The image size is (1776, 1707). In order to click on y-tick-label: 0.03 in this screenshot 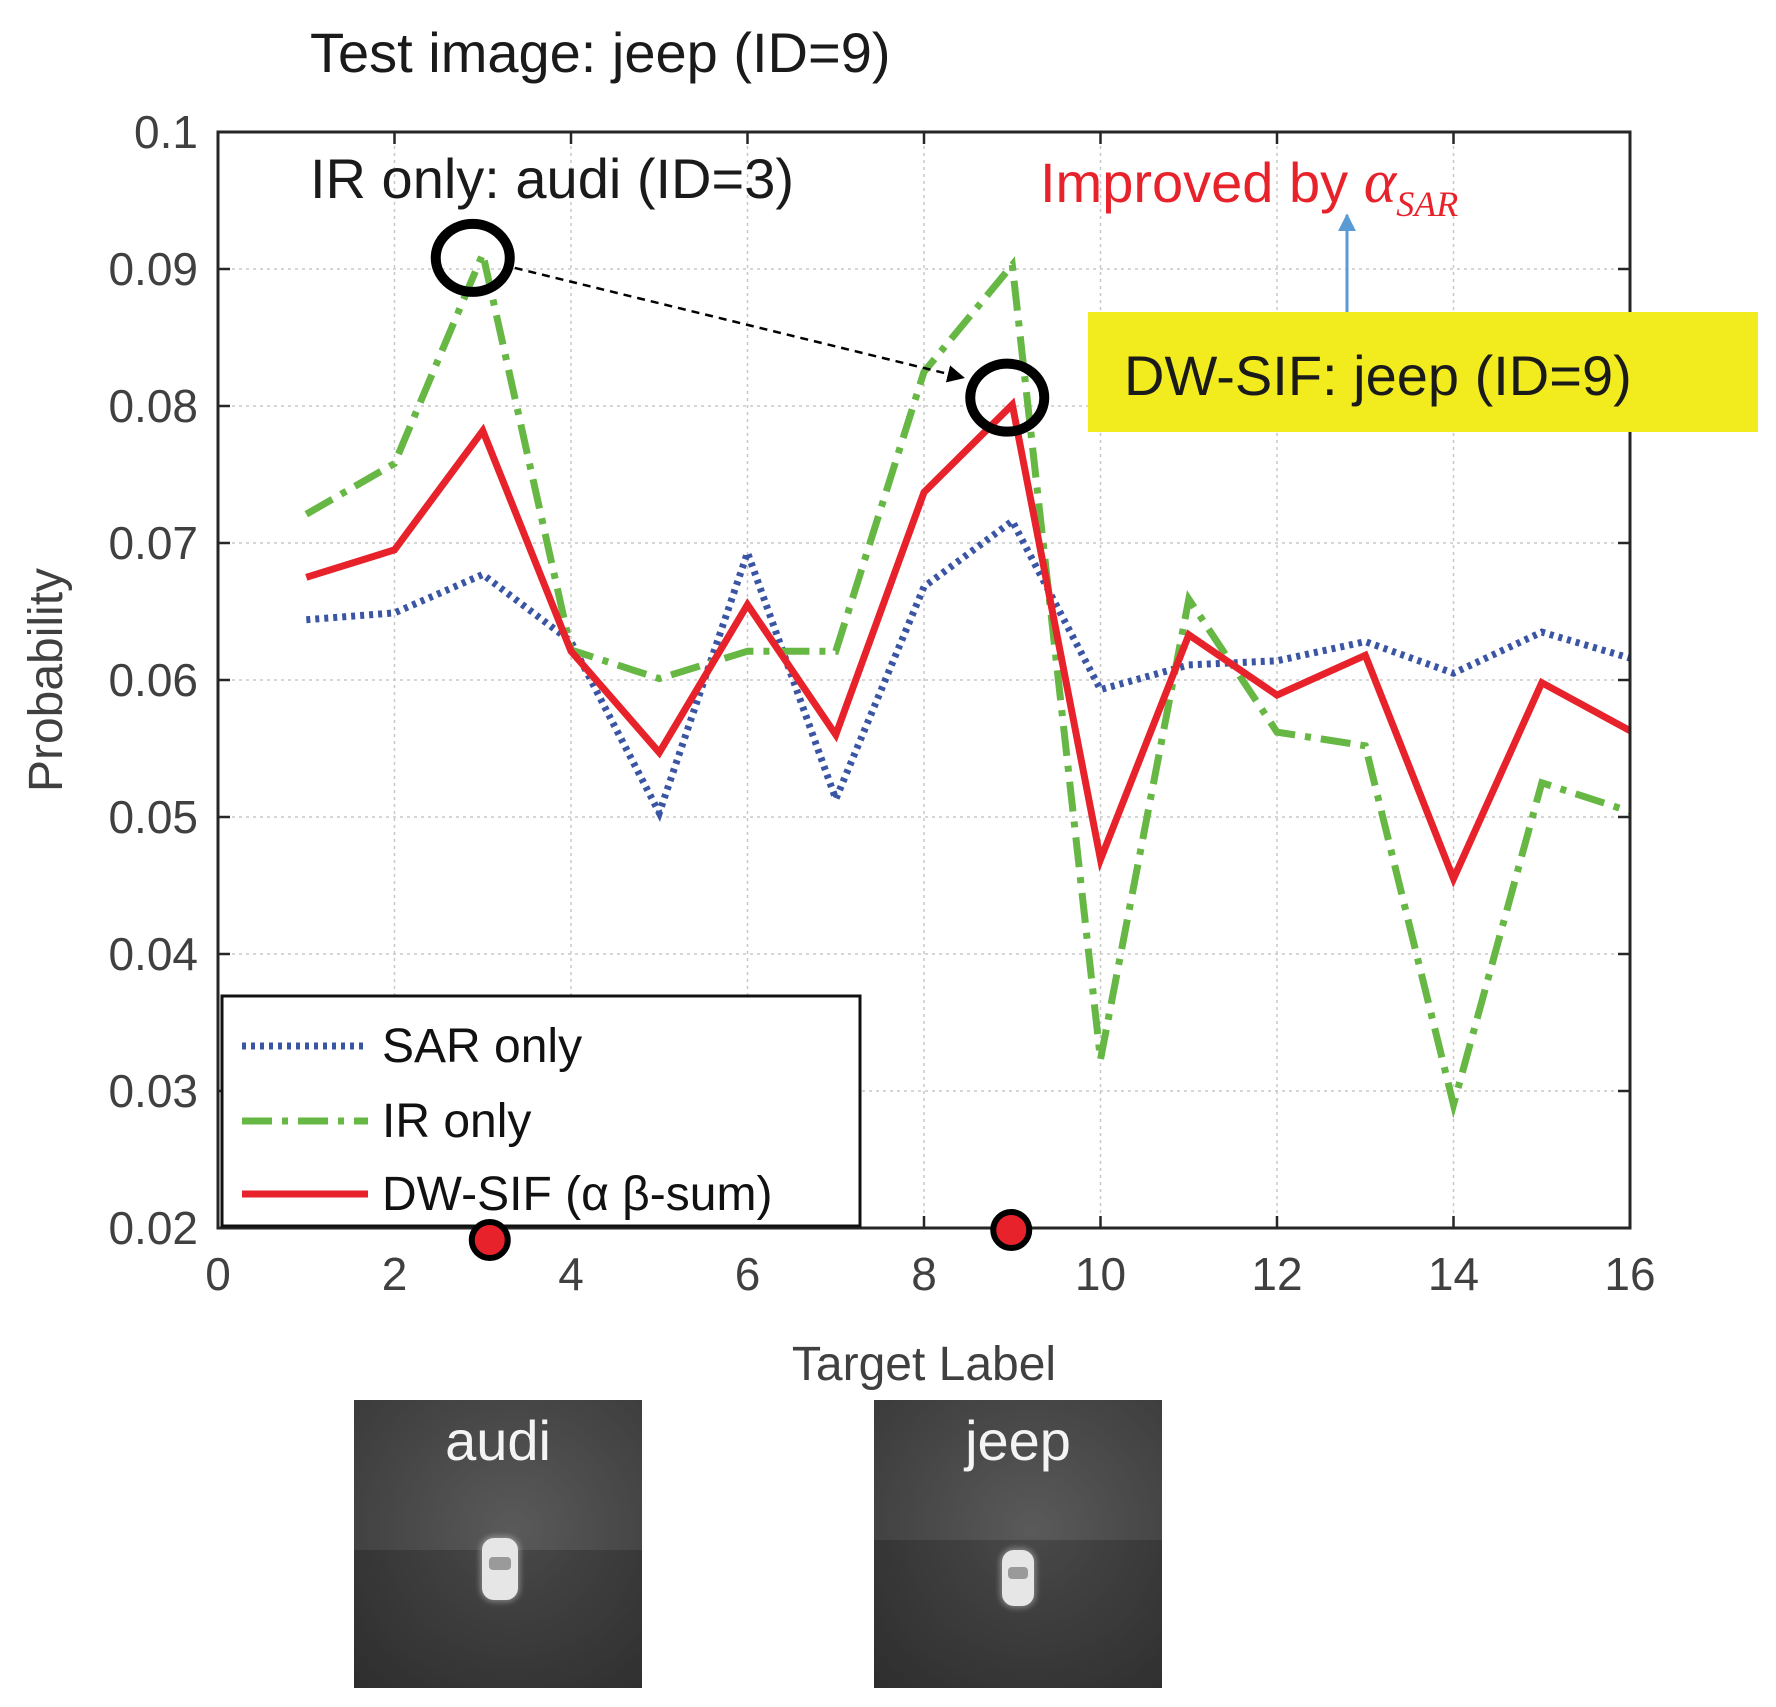, I will do `click(153, 1091)`.